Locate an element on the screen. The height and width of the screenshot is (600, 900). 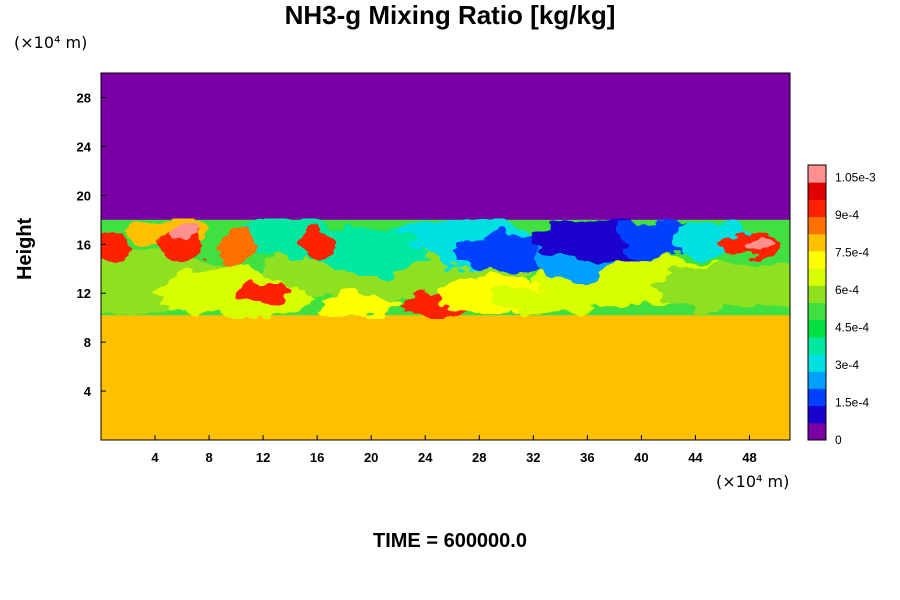
y-tick-label: 8 is located at coordinates (87, 342).